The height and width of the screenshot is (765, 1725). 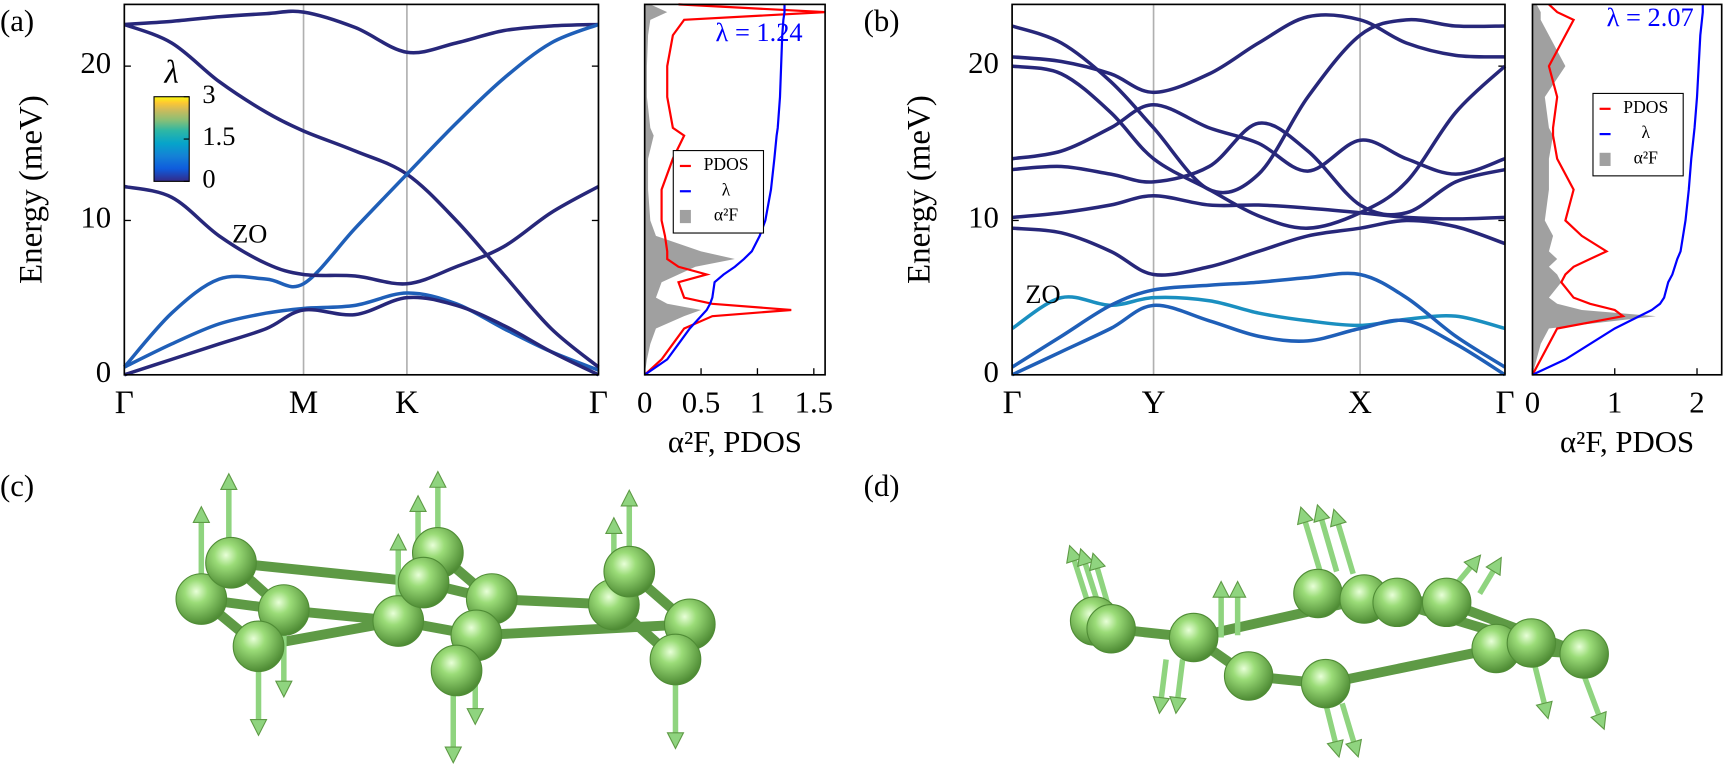 I want to click on panel-label: (b), so click(x=882, y=21).